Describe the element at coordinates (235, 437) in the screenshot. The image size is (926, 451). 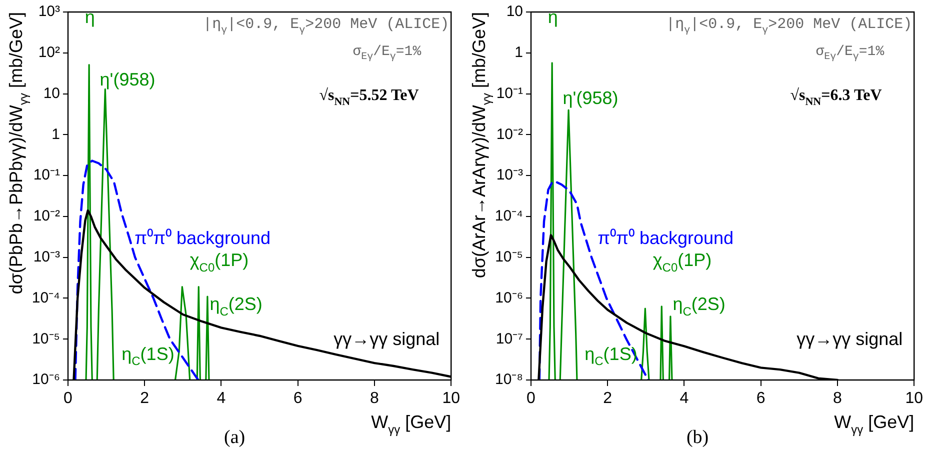
I see `text: (a)` at that location.